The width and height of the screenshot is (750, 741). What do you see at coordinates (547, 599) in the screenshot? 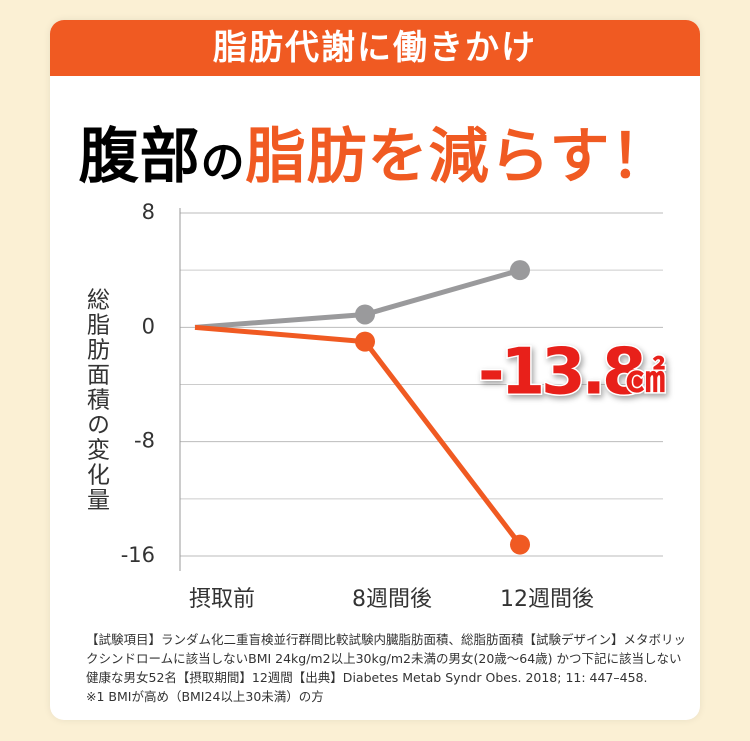
I see `x-tick-label: 12週間後` at bounding box center [547, 599].